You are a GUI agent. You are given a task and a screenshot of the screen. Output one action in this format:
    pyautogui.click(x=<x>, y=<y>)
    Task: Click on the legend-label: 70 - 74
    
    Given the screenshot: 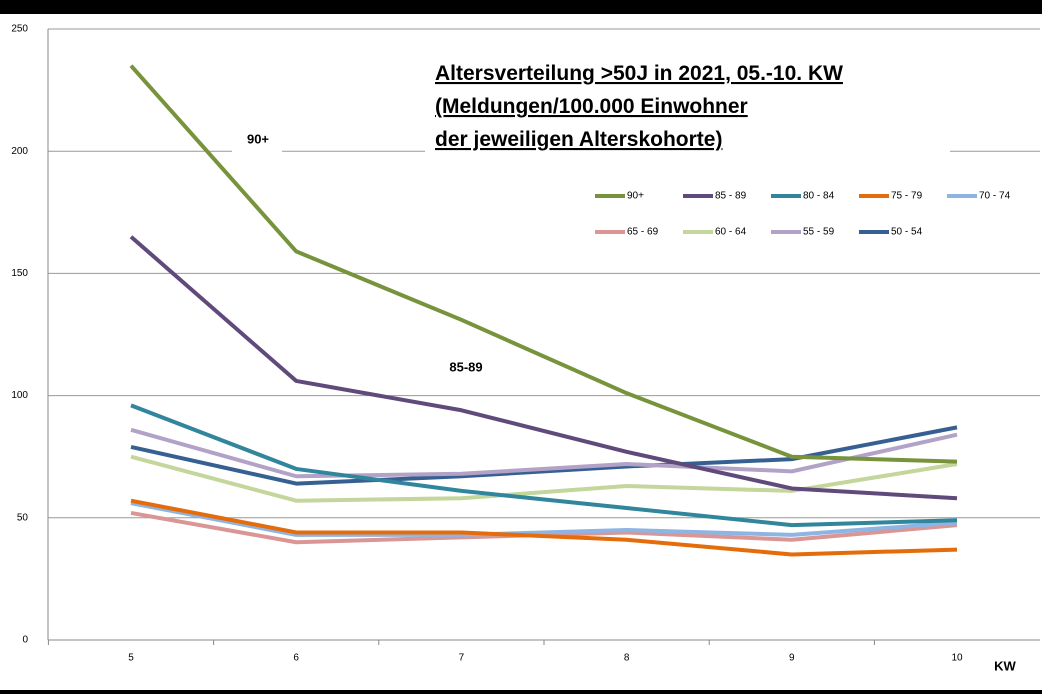 What is the action you would take?
    pyautogui.click(x=995, y=196)
    